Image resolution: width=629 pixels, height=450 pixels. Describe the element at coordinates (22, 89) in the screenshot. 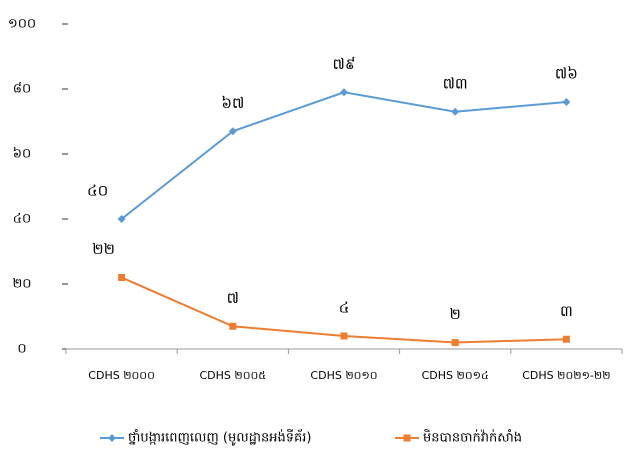

I see `y-tick-label: ៨០` at that location.